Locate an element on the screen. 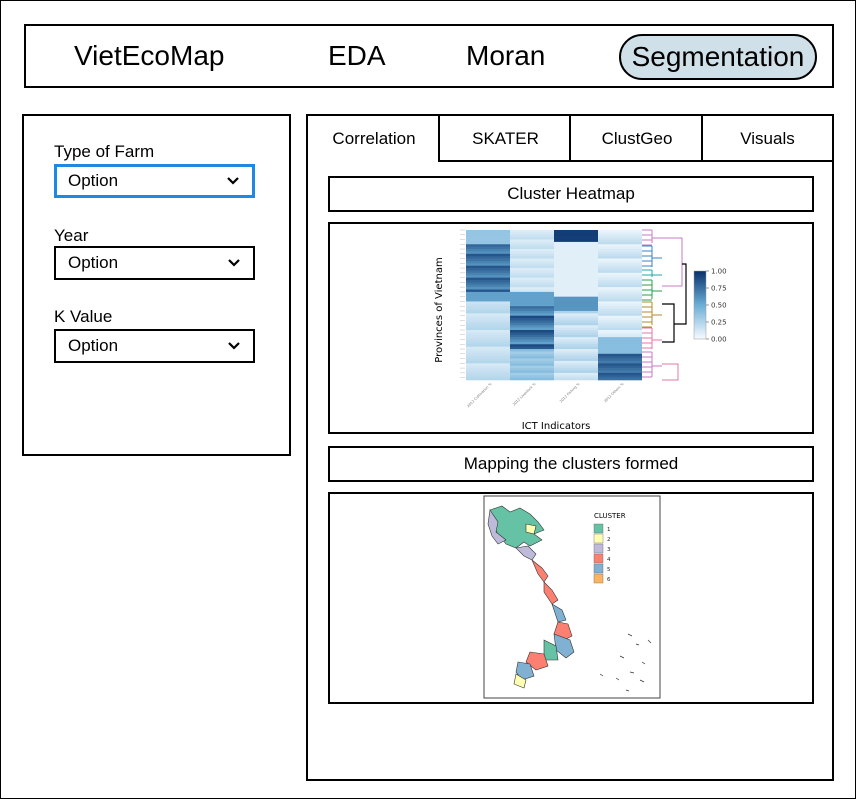  dendrogram is located at coordinates (664, 305).